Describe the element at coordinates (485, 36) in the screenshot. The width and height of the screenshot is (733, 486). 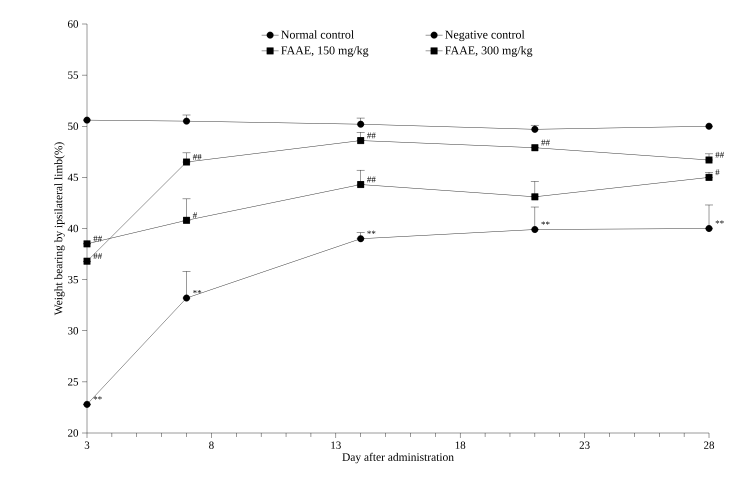
I see `legend-label: Negative control` at that location.